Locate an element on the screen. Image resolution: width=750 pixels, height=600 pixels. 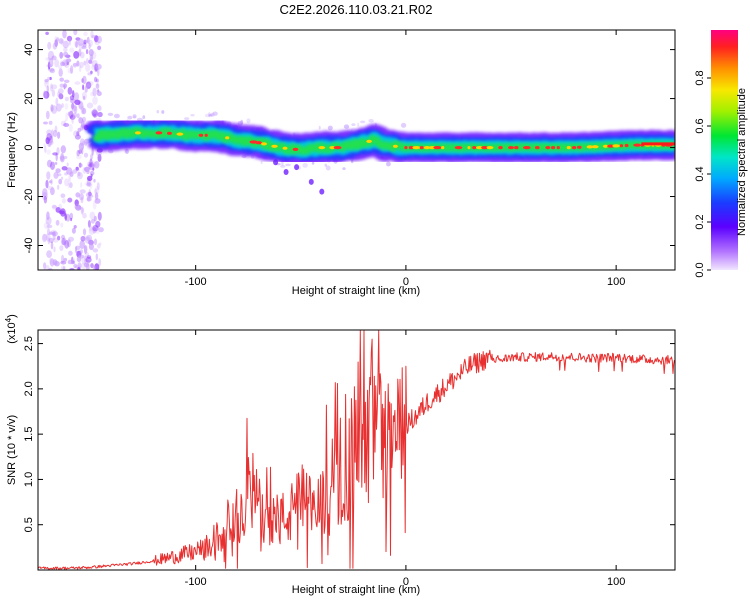
spectrogram-y-tick-label: -20 is located at coordinates (29, 197).